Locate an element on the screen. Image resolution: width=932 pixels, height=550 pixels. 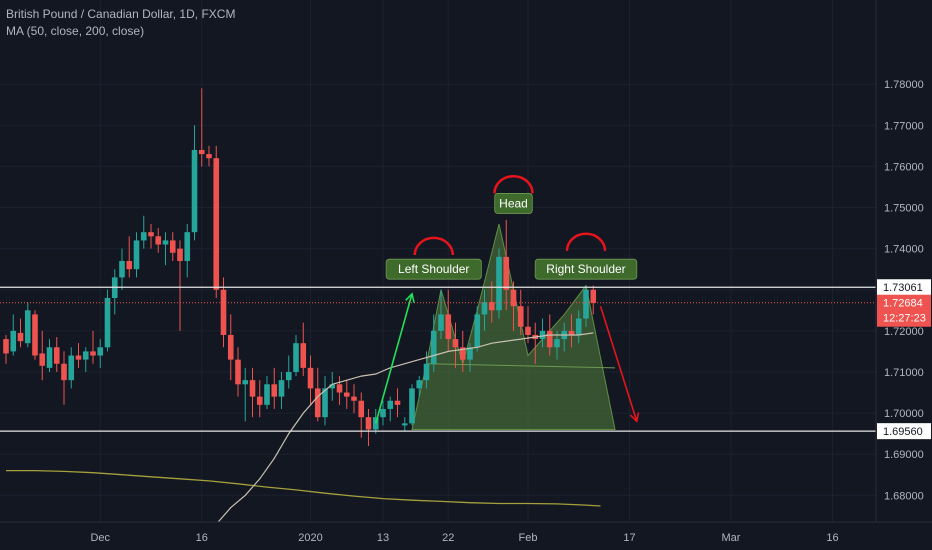
time-tick-label: 16 is located at coordinates (832, 538).